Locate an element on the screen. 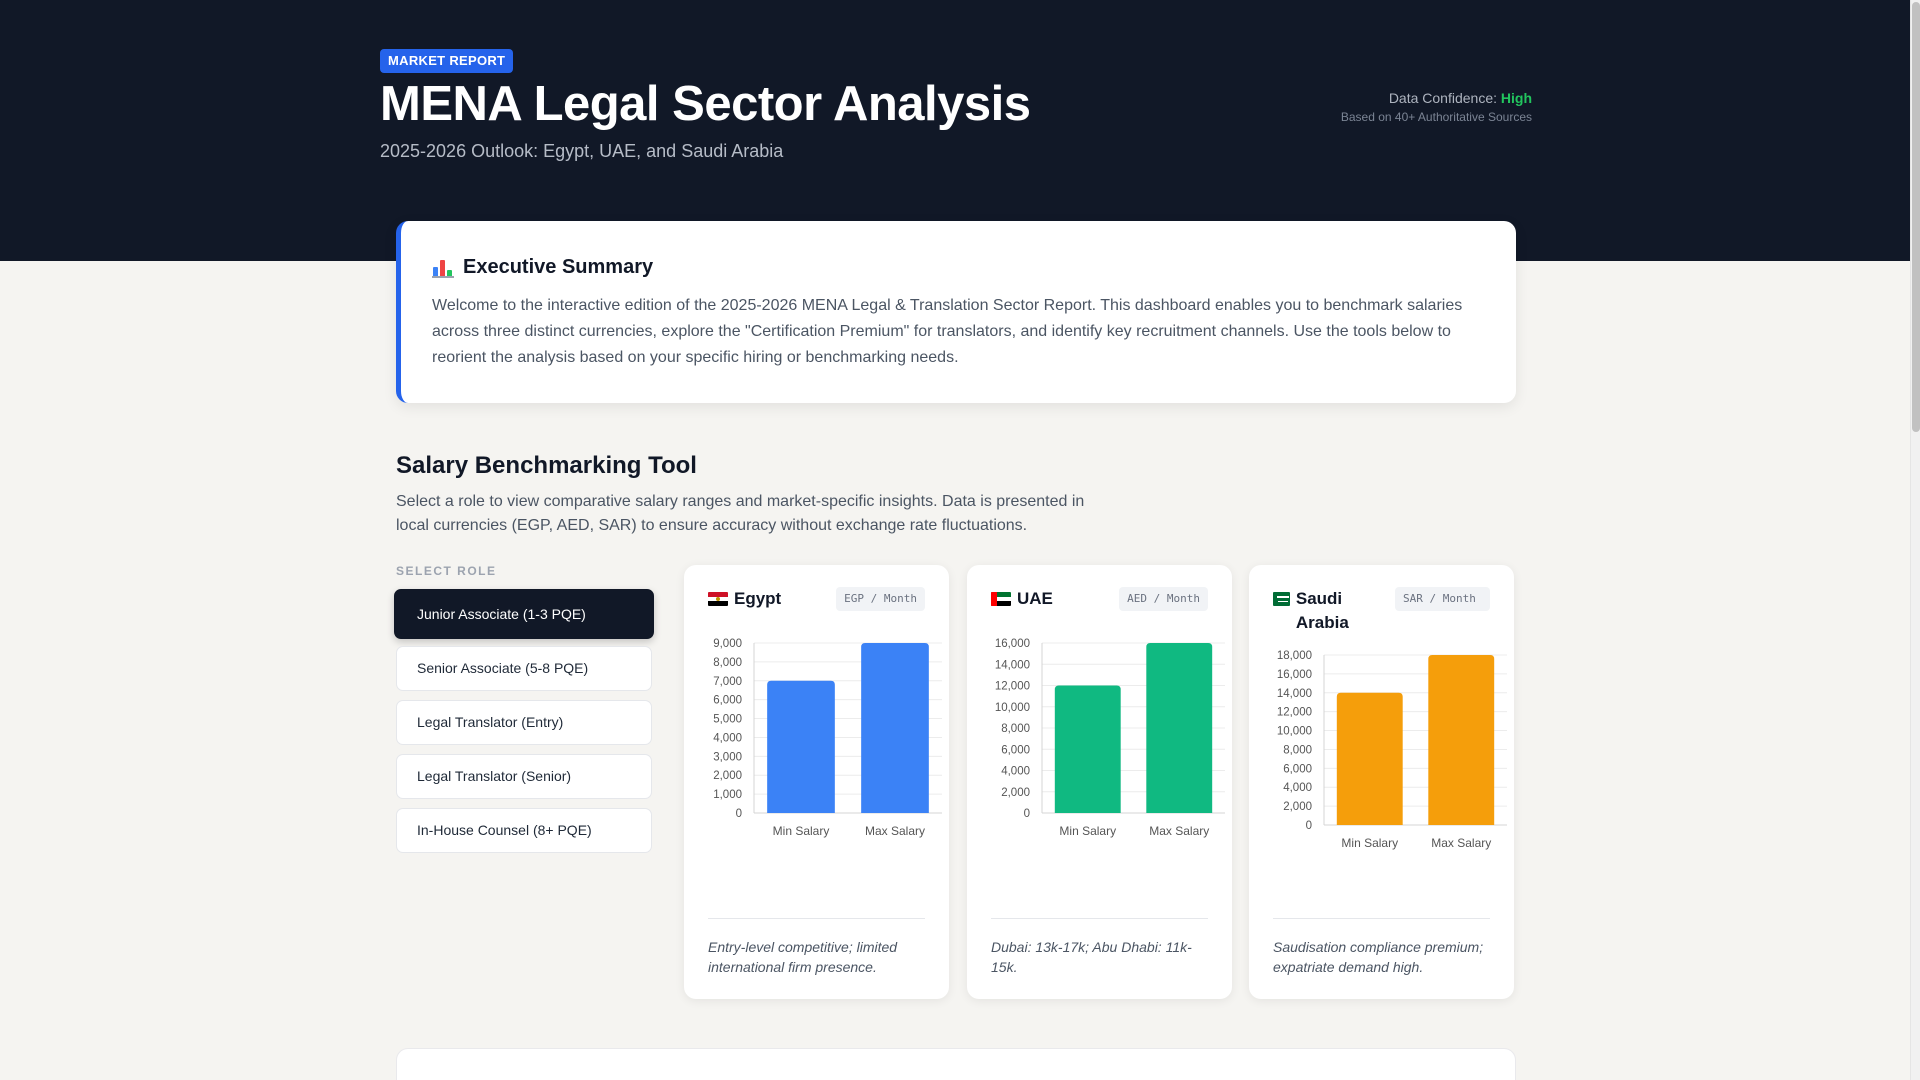  confidence-sources: Based on 40+ Authoritative Sources is located at coordinates (1436, 117).